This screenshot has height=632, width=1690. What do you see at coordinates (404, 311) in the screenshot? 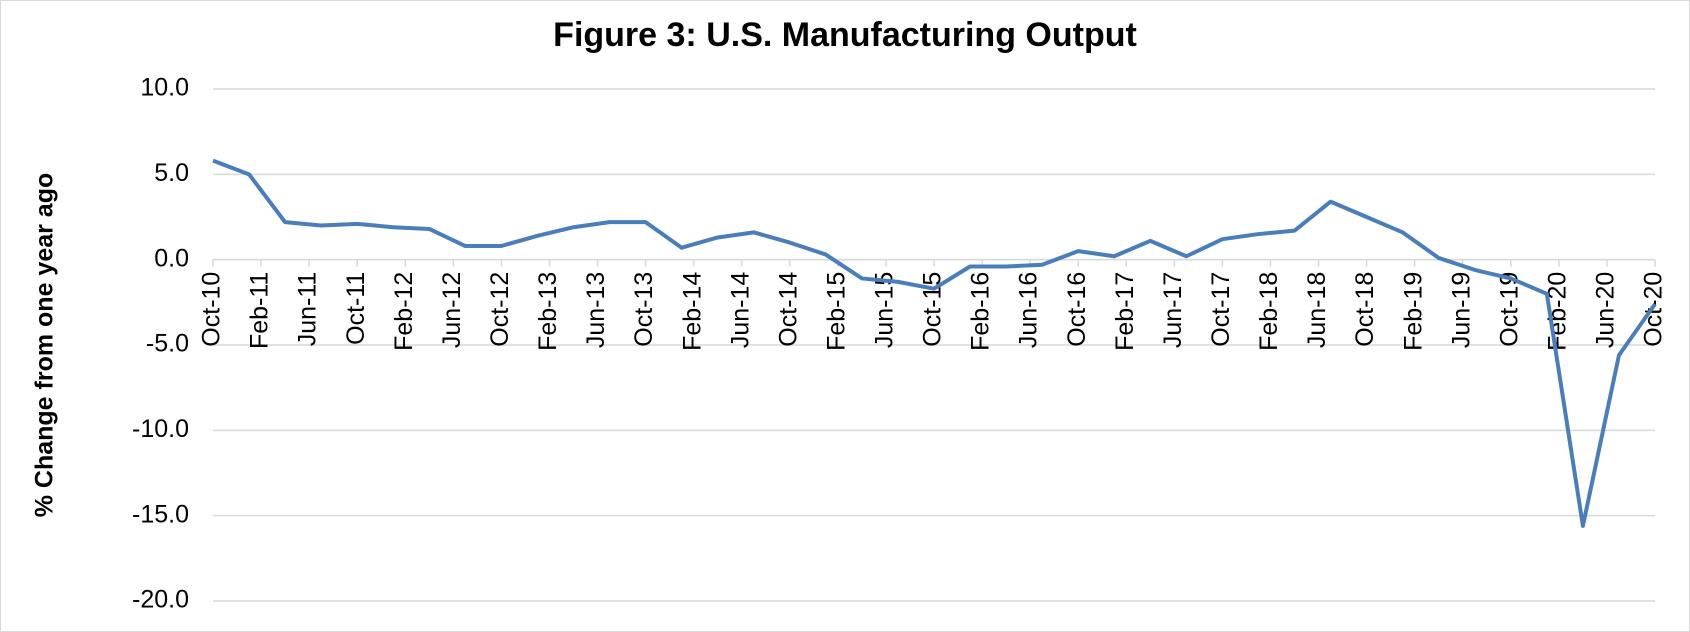
I see `x-tick-label: Feb-12` at bounding box center [404, 311].